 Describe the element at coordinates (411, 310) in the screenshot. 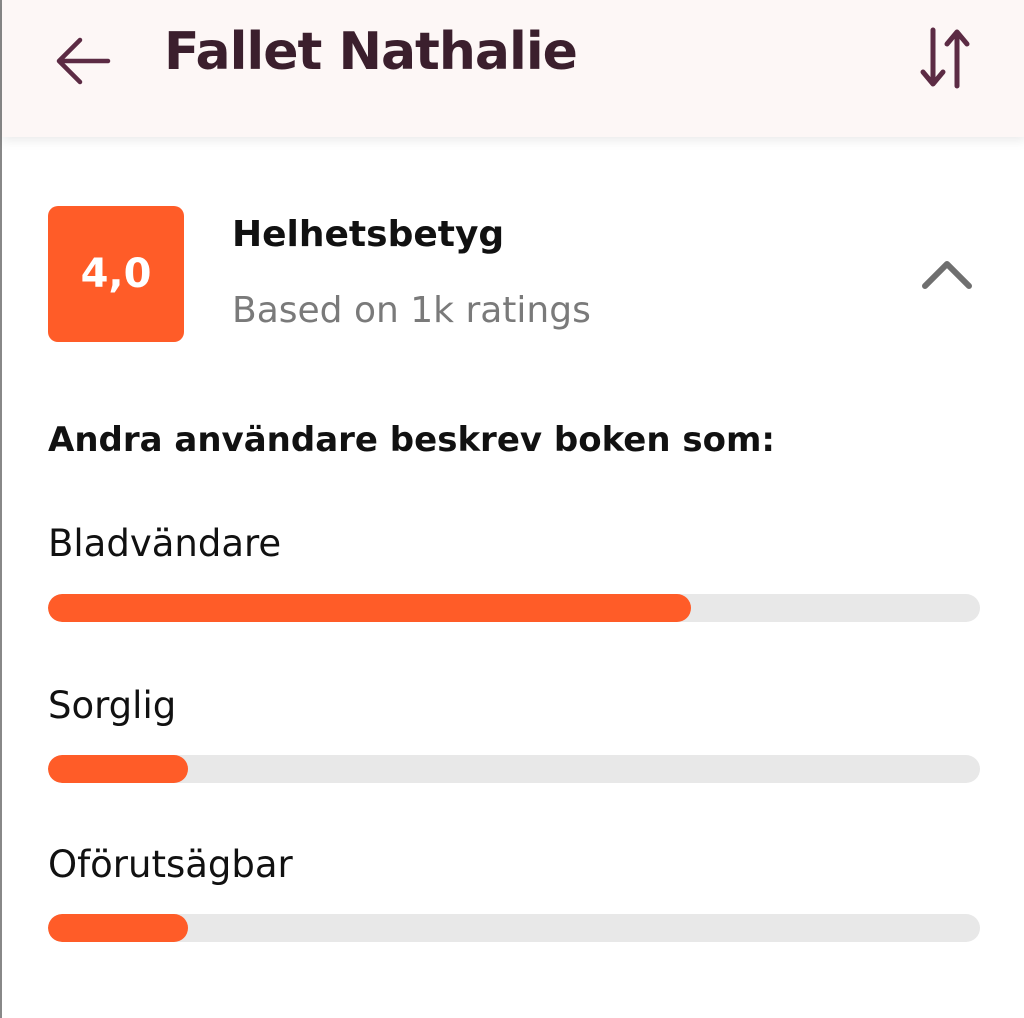

I see `rating-subtitle: Based on 1k ratings` at that location.